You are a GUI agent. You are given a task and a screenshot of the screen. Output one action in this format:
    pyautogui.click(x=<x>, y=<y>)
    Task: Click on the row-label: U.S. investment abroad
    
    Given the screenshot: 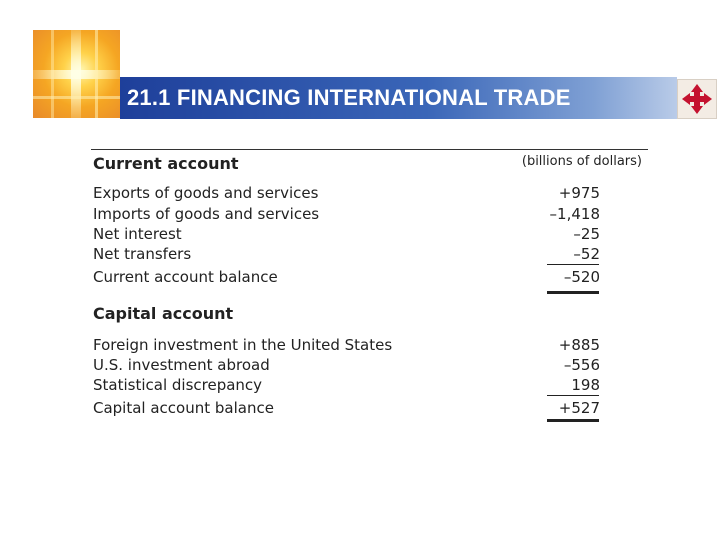 What is the action you would take?
    pyautogui.click(x=181, y=365)
    